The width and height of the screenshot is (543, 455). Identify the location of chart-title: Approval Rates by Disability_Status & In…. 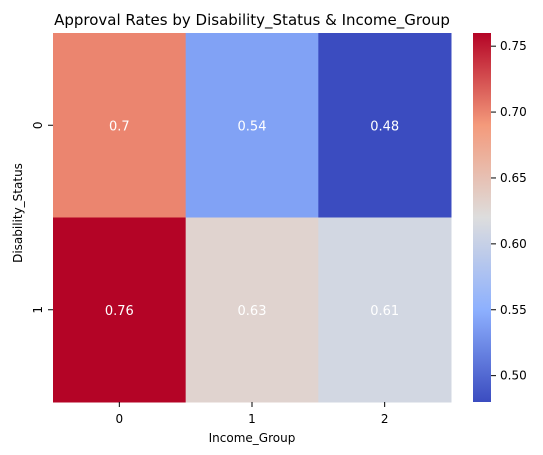
(252, 20).